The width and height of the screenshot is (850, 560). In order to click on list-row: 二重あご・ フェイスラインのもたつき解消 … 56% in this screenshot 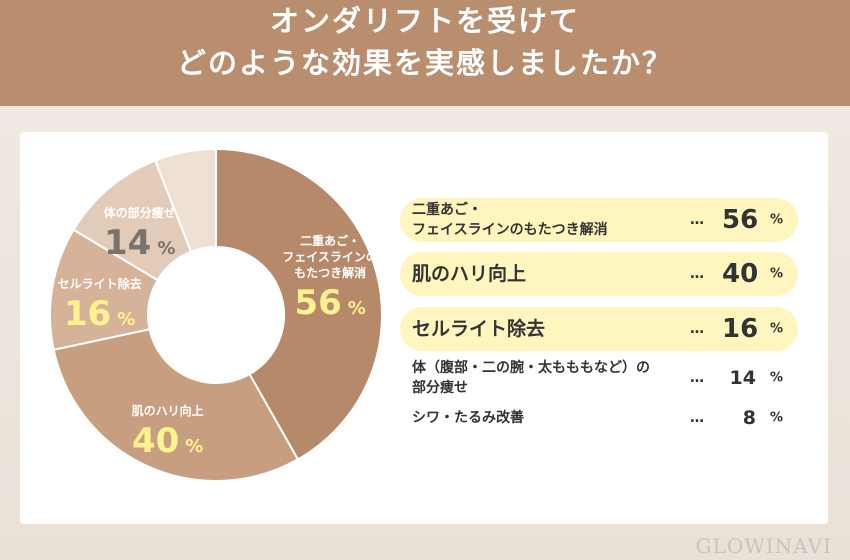, I will do `click(599, 220)`.